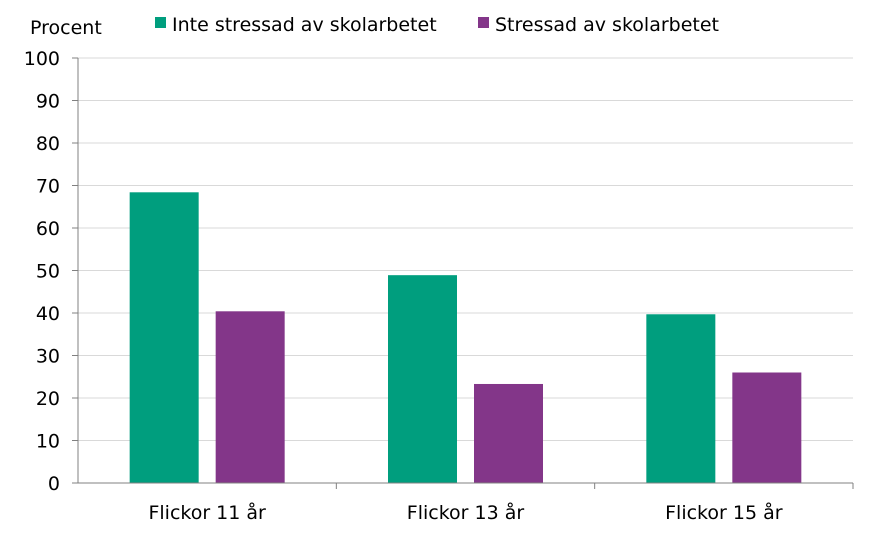  What do you see at coordinates (466, 512) in the screenshot?
I see `x-tick-label: Flickor 13 år` at bounding box center [466, 512].